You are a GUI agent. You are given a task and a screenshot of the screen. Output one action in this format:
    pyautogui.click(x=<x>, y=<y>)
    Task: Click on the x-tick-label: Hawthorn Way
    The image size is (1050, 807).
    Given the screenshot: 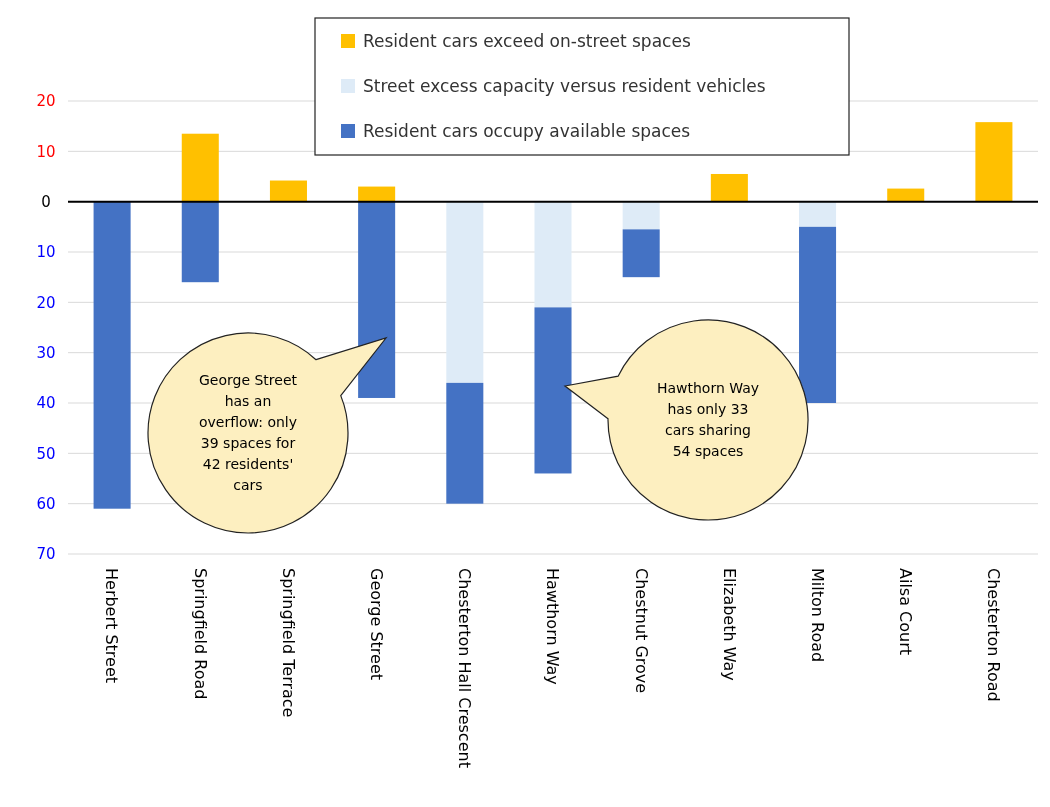 What is the action you would take?
    pyautogui.click(x=553, y=626)
    